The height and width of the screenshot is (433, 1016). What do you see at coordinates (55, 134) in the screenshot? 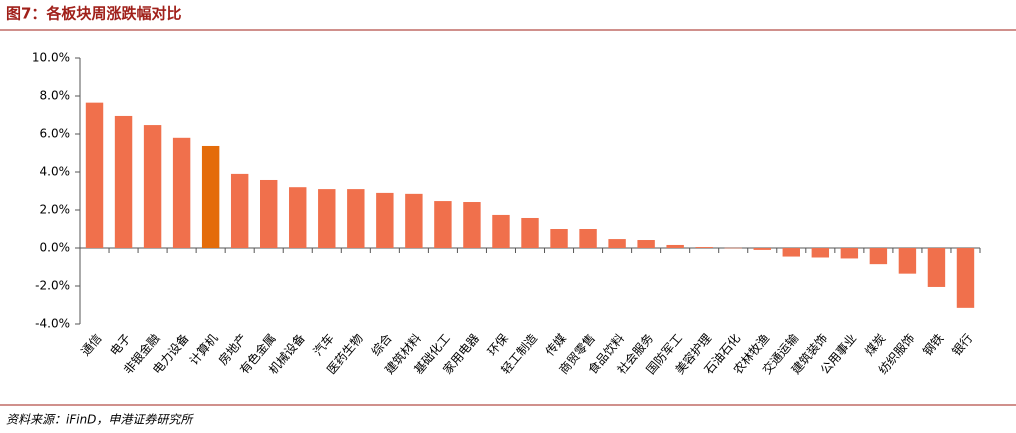
I see `y-tick-label: 6.0%` at bounding box center [55, 134].